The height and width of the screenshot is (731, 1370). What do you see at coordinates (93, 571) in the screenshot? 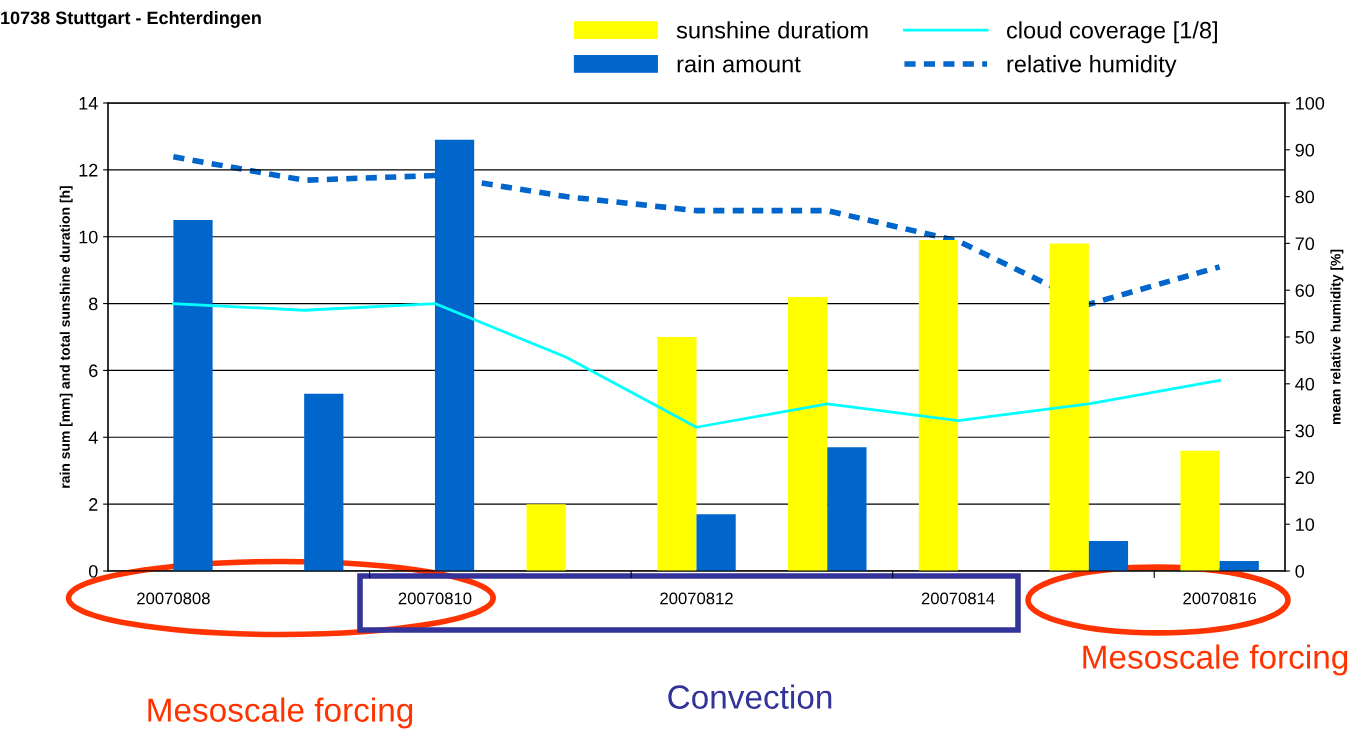
I see `y-tick-label: 0` at bounding box center [93, 571].